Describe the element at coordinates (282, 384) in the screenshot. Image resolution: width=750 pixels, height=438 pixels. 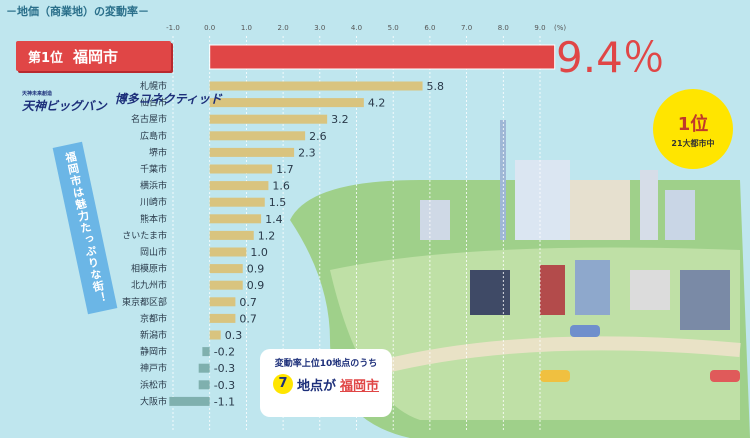
I see `note-count: 7` at that location.